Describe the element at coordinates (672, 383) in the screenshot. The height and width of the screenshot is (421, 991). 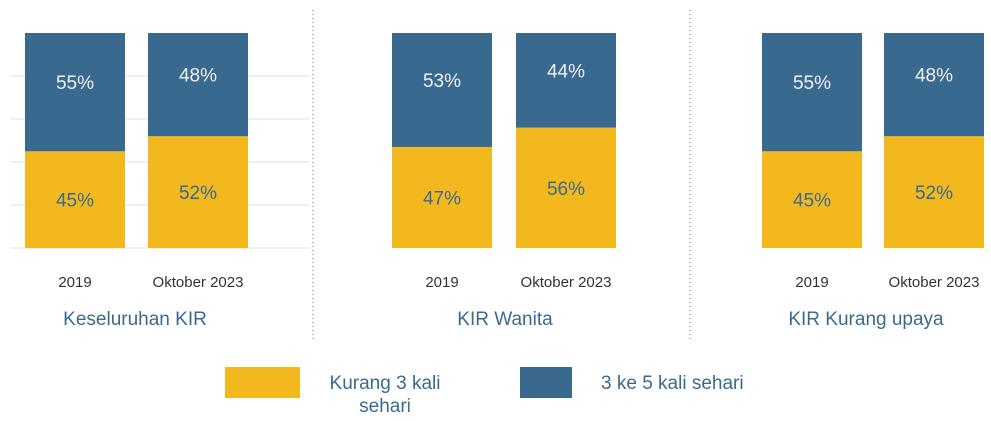
I see `legend-label: 3 ke 5 kali sehari` at that location.